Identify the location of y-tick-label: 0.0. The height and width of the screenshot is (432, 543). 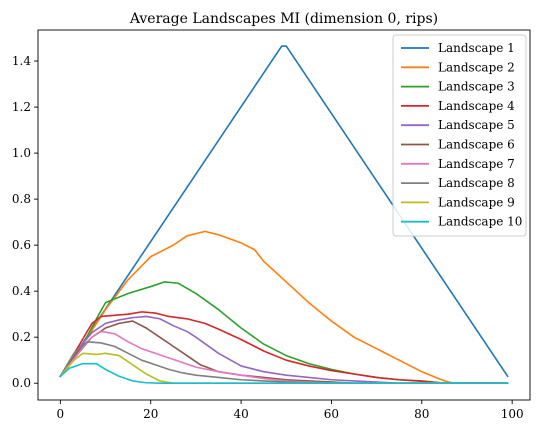
(21, 383).